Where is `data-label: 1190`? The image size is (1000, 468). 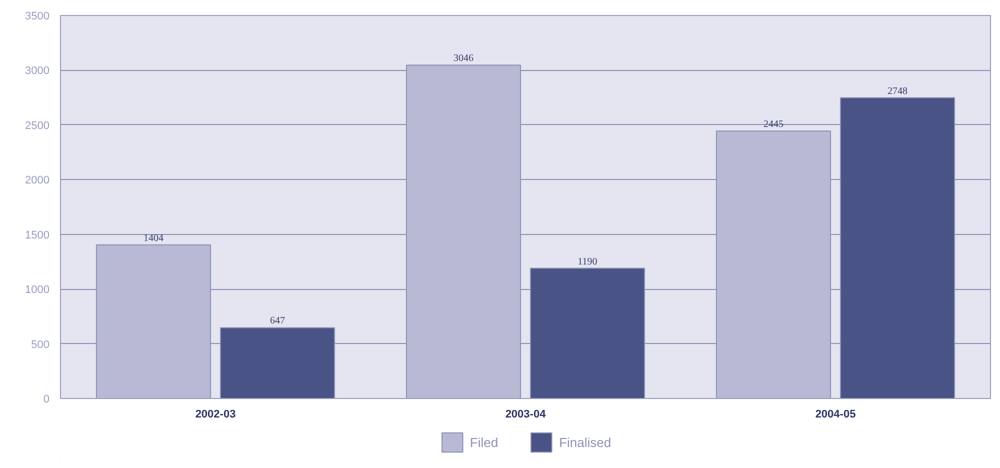 data-label: 1190 is located at coordinates (588, 262).